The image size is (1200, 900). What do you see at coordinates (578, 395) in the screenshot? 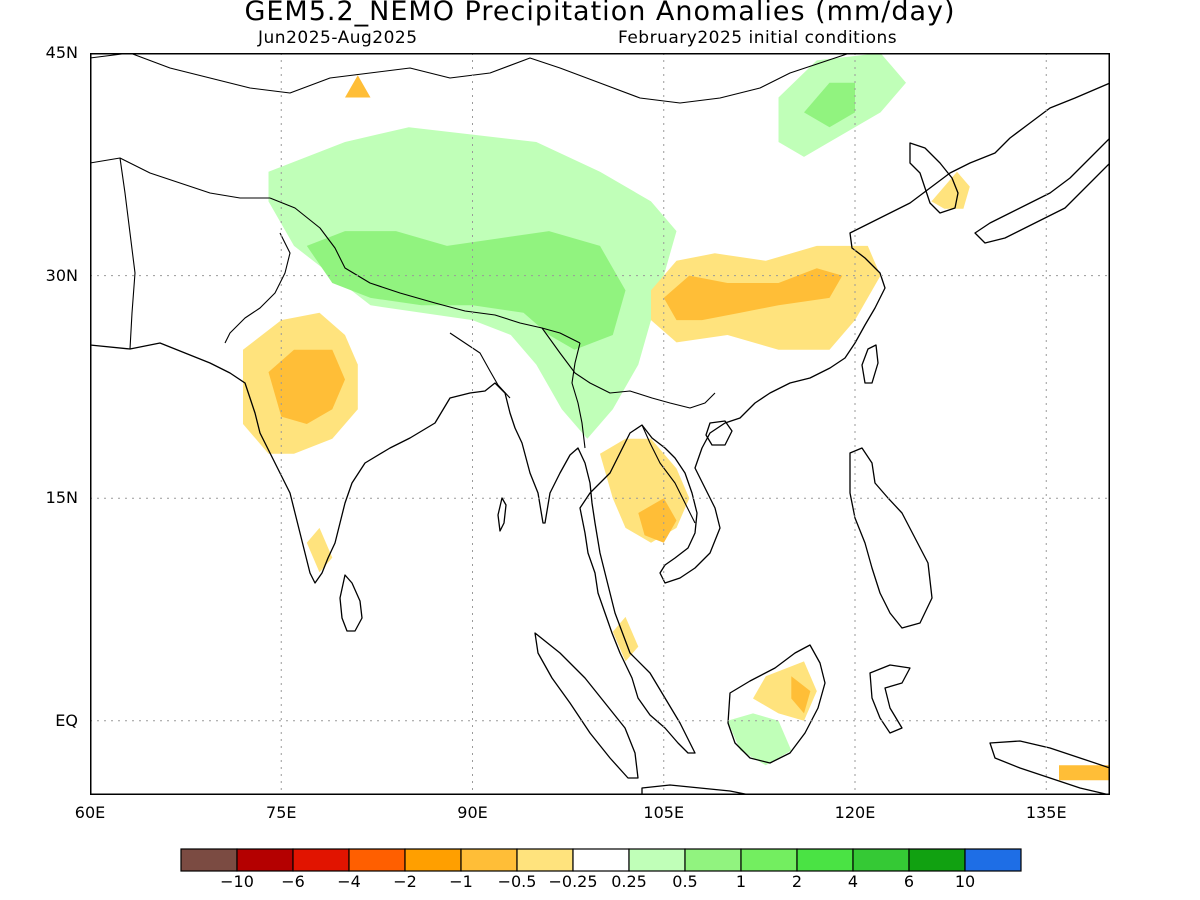
I see `border-myanmar-thai` at bounding box center [578, 395].